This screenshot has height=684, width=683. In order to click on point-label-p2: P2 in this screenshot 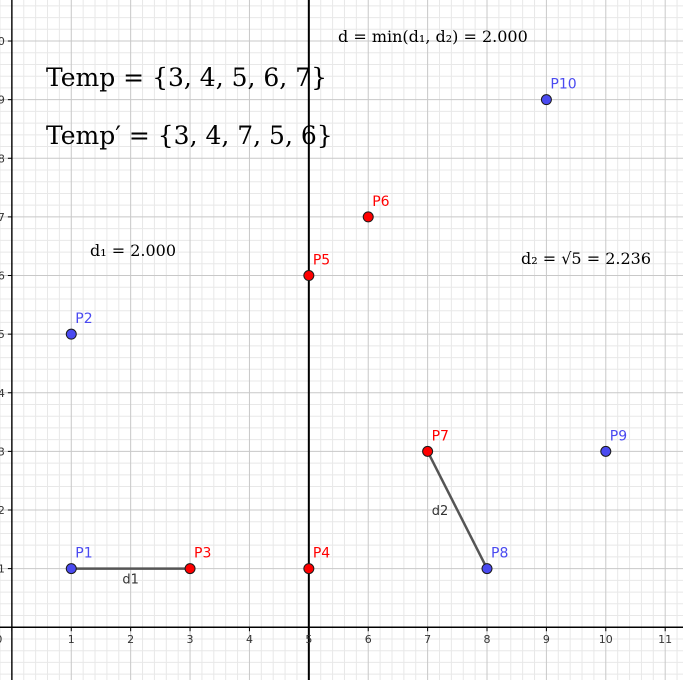, I will do `click(83, 319)`.